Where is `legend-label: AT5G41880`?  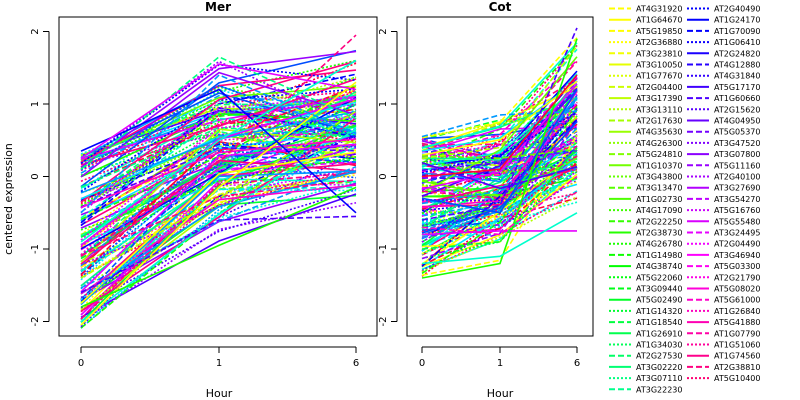 legend-label: AT5G41880 is located at coordinates (737, 322).